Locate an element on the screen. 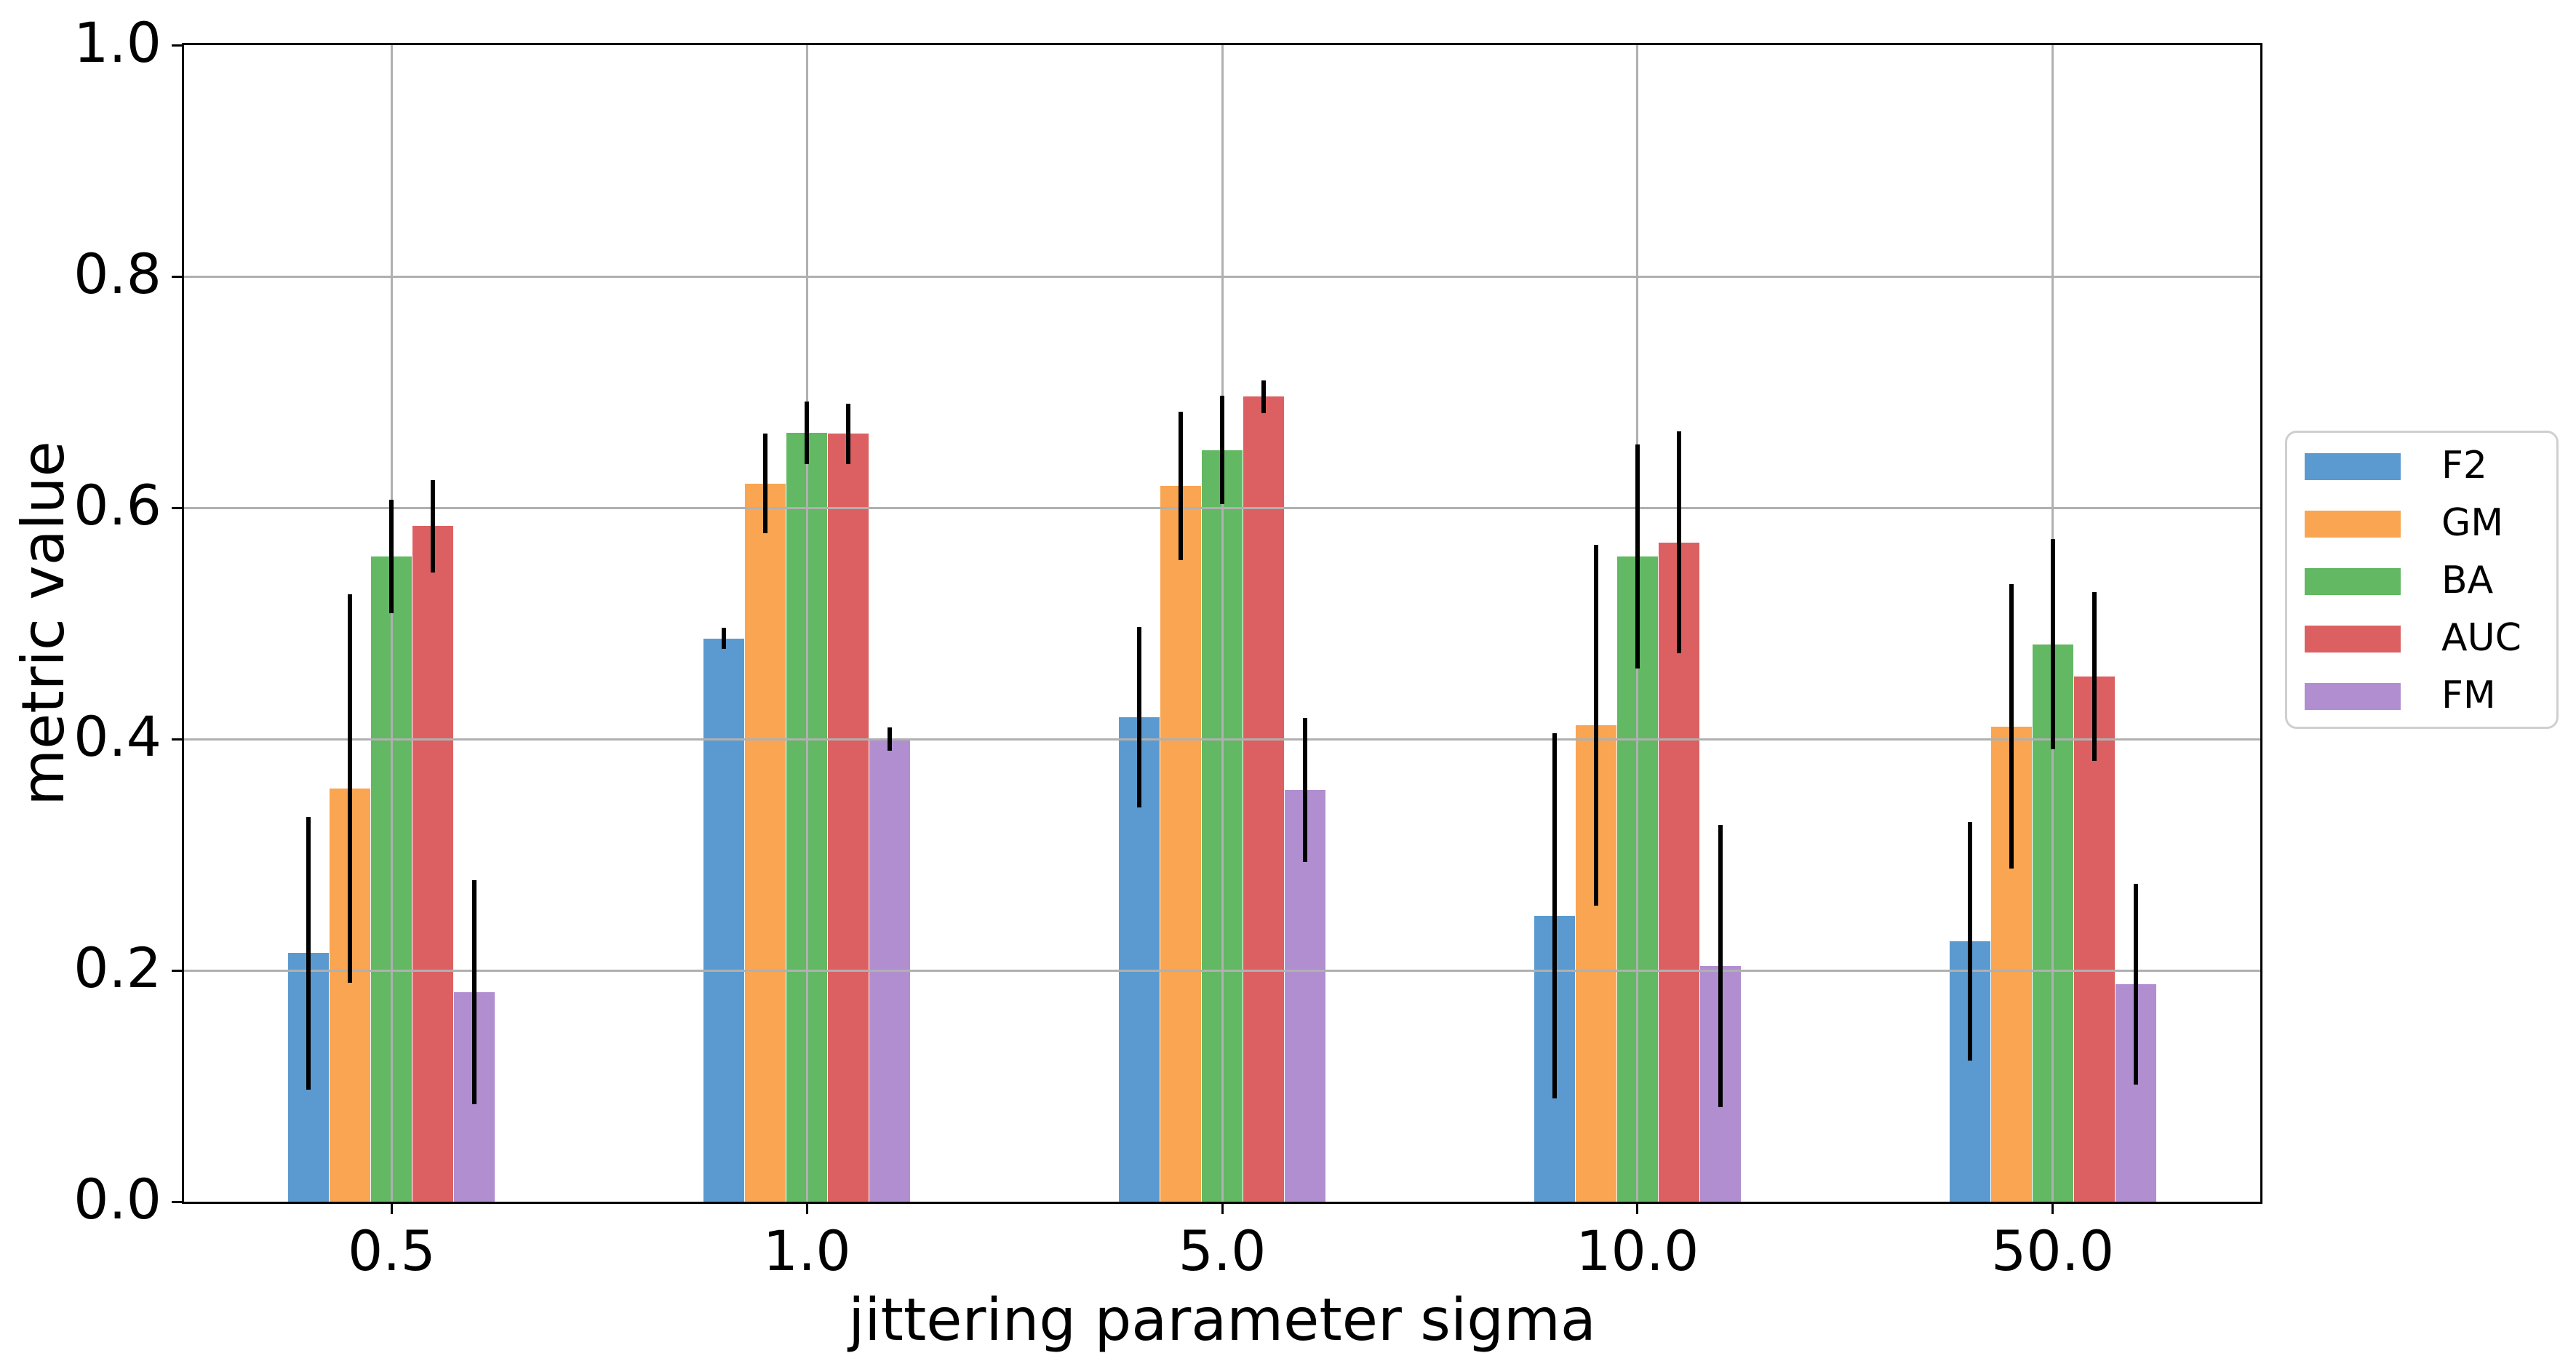 The height and width of the screenshot is (1353, 2576). errorbar-F2-0.5 is located at coordinates (308, 953).